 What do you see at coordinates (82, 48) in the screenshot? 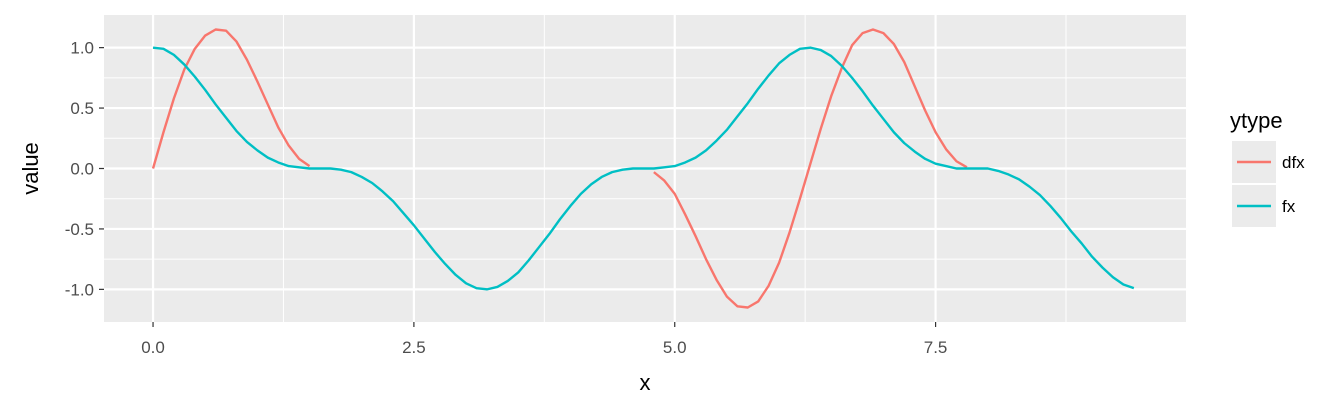
I see `y-tick-label: 1.0` at bounding box center [82, 48].